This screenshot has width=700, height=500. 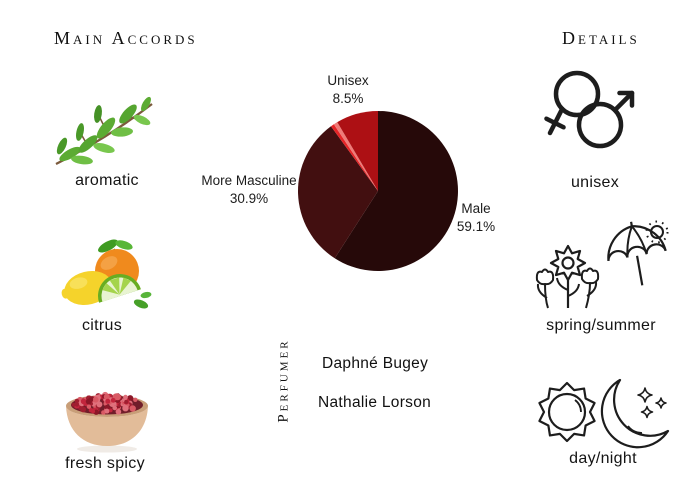 I want to click on pie-label-unisex-name: Unisex, so click(x=348, y=80).